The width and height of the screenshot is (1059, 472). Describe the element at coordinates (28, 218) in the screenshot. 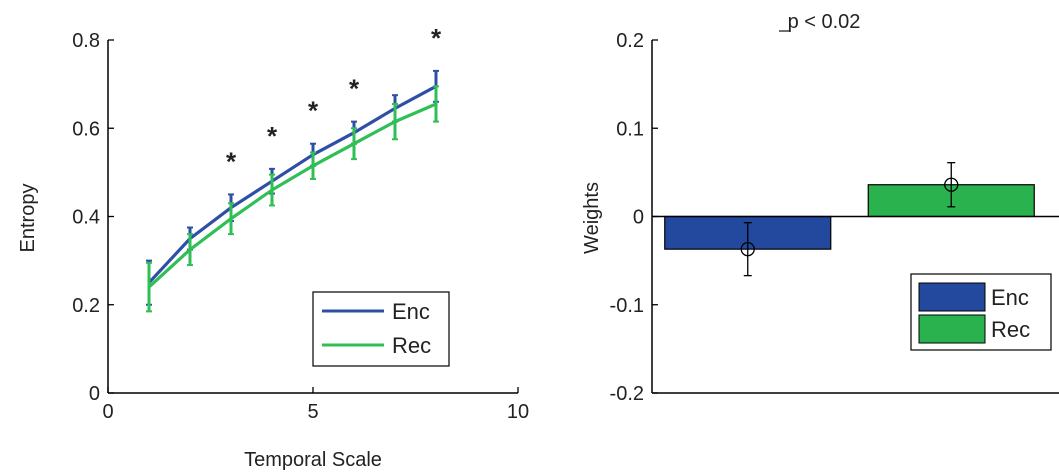

I see `y-axis-label: Entropy` at that location.